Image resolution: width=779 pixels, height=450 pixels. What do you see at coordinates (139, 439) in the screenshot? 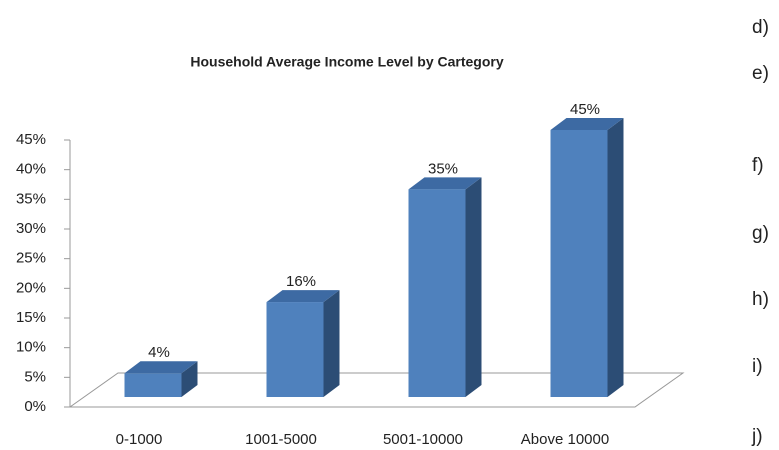
I see `x-tick-label: 0-1000` at bounding box center [139, 439].